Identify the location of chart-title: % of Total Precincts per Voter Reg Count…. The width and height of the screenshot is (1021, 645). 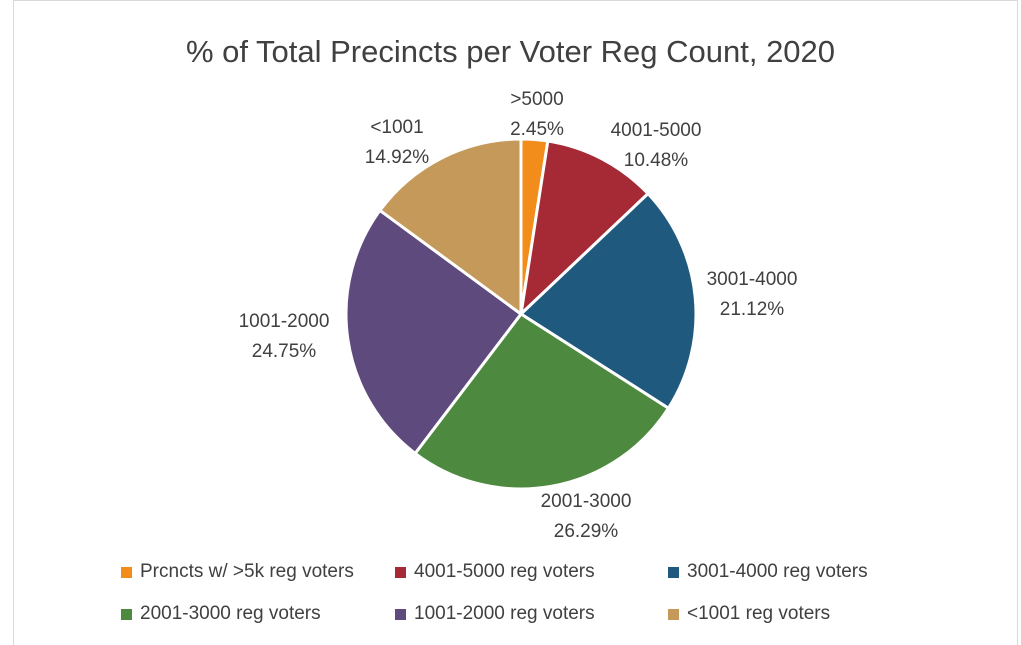
(510, 51).